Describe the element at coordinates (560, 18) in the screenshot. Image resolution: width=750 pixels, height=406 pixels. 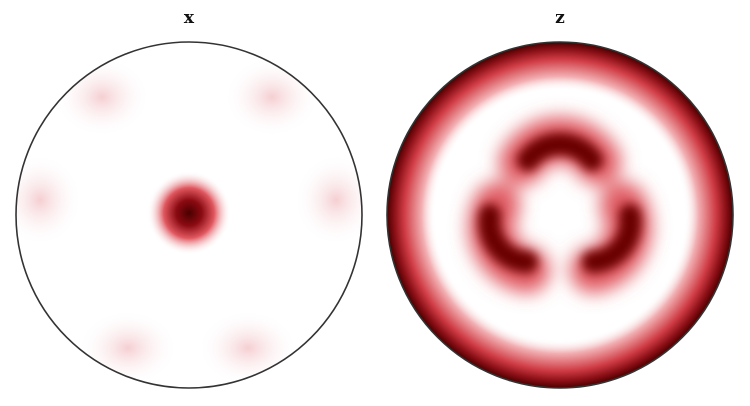
I see `panel-title-z: z` at that location.